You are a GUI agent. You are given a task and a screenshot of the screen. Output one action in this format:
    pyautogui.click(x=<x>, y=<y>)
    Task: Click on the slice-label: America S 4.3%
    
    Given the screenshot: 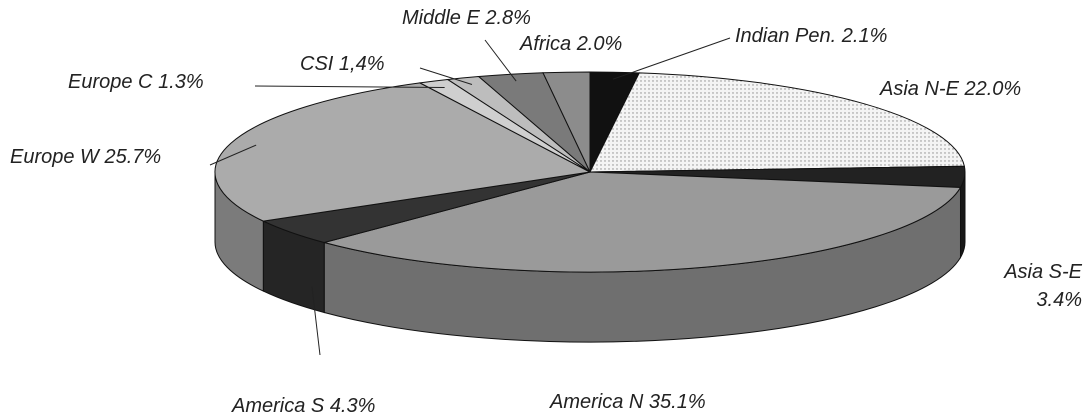 What is the action you would take?
    pyautogui.click(x=303, y=406)
    